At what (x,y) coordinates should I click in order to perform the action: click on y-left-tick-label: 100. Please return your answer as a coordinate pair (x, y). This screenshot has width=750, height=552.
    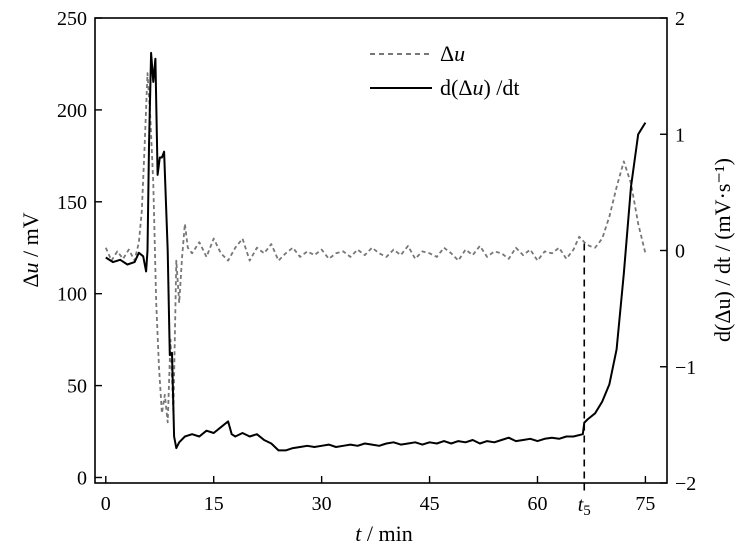
    Looking at the image, I should click on (72, 295).